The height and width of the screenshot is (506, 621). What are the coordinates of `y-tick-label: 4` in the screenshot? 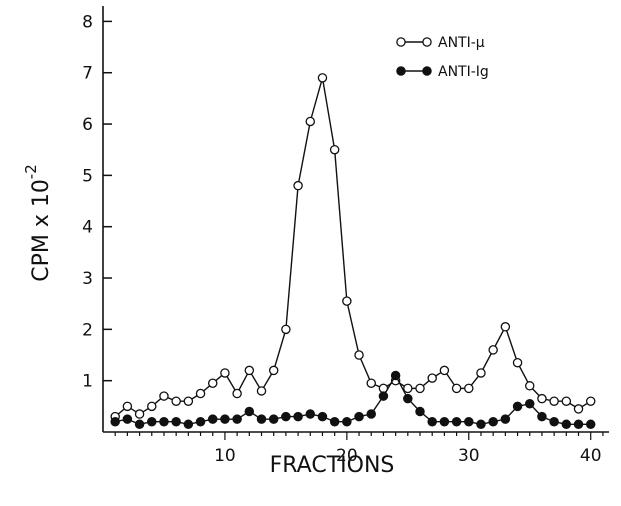 It's located at (87, 228).